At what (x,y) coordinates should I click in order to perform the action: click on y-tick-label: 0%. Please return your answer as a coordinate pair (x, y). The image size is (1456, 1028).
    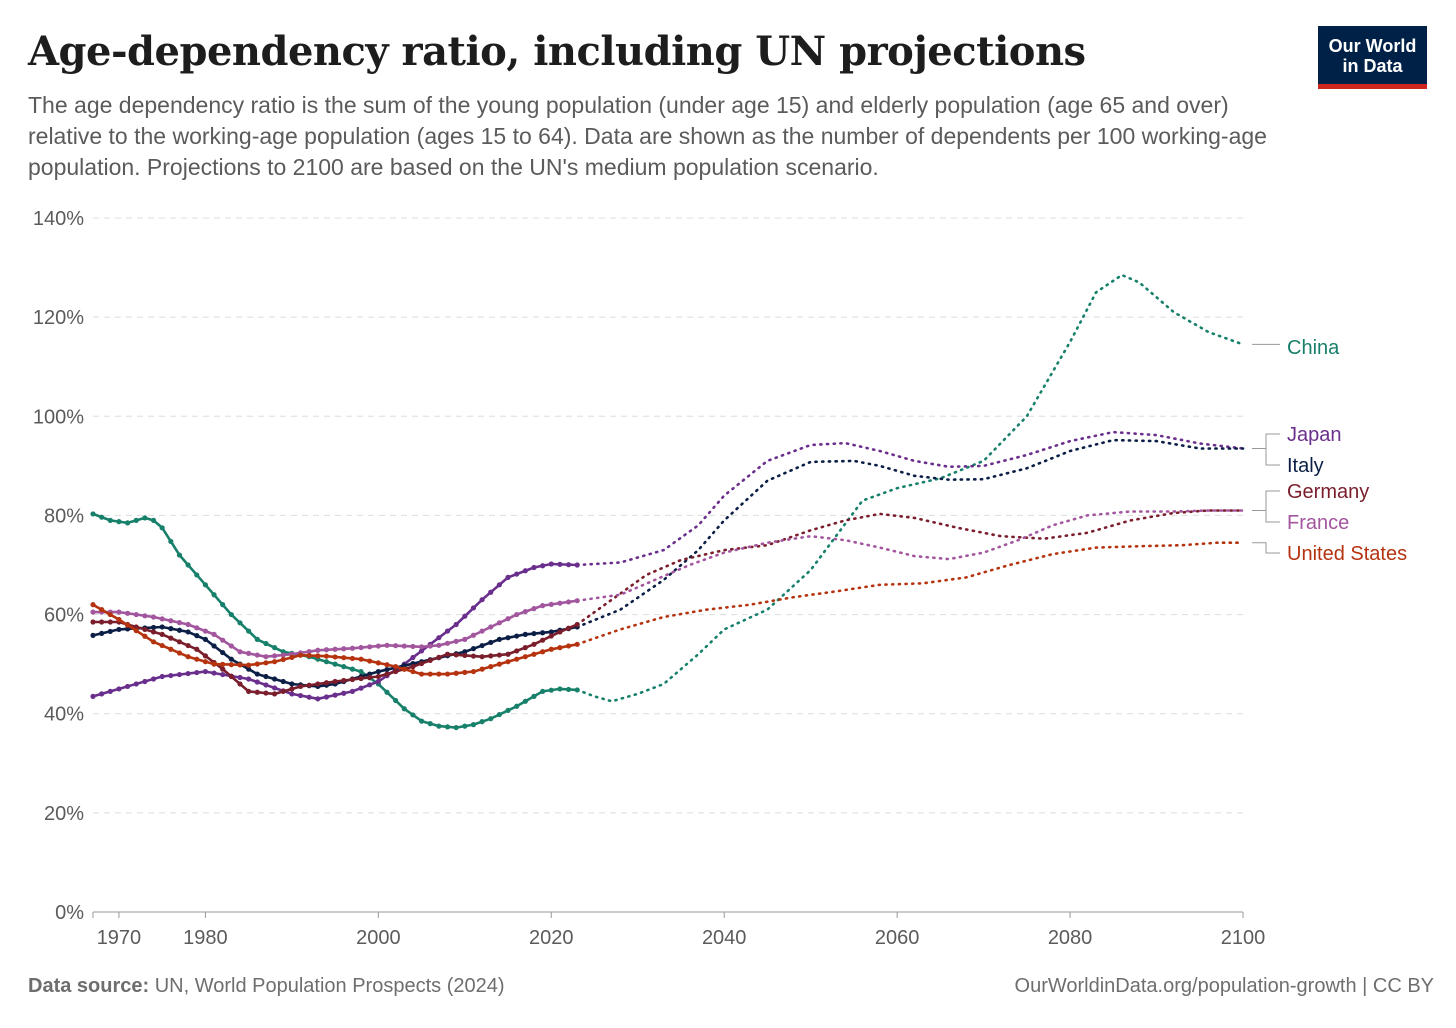
    Looking at the image, I should click on (69, 913).